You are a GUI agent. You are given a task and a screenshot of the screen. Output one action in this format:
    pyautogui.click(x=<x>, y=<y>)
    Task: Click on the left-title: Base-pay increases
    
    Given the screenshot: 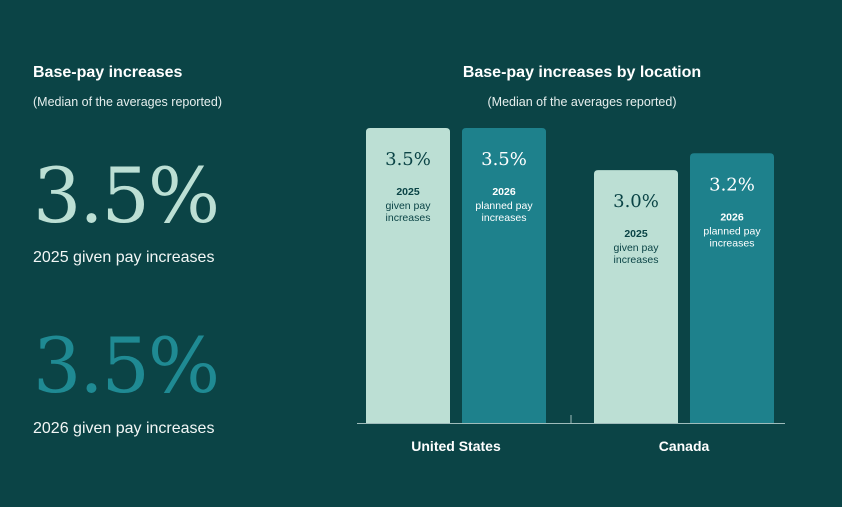 What is the action you would take?
    pyautogui.click(x=108, y=72)
    